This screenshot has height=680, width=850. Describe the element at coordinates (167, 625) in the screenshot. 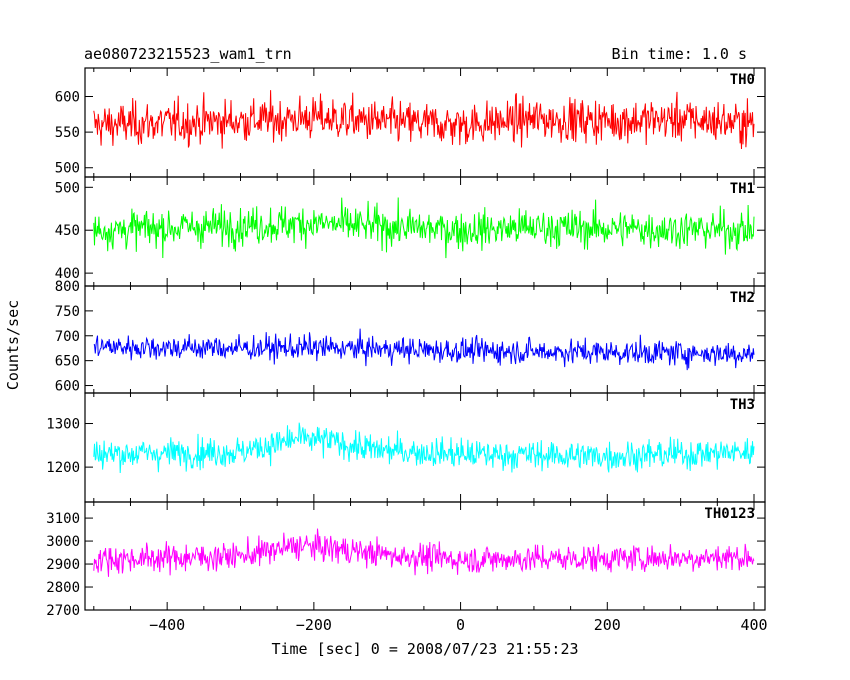

I see `x-tick-label: −400` at that location.